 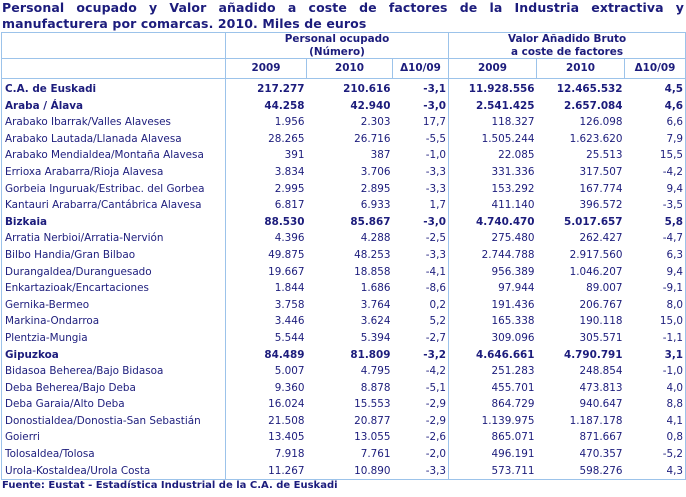 I want to click on cell-value: 126.098, so click(x=601, y=122).